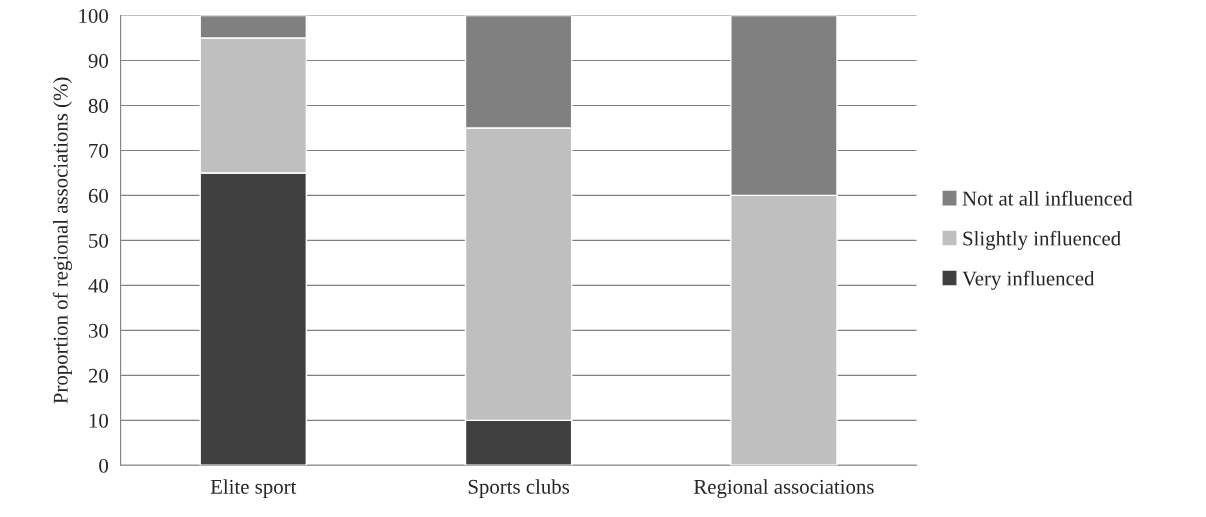 This screenshot has height=517, width=1206. I want to click on y-tick-label: 90, so click(98, 60).